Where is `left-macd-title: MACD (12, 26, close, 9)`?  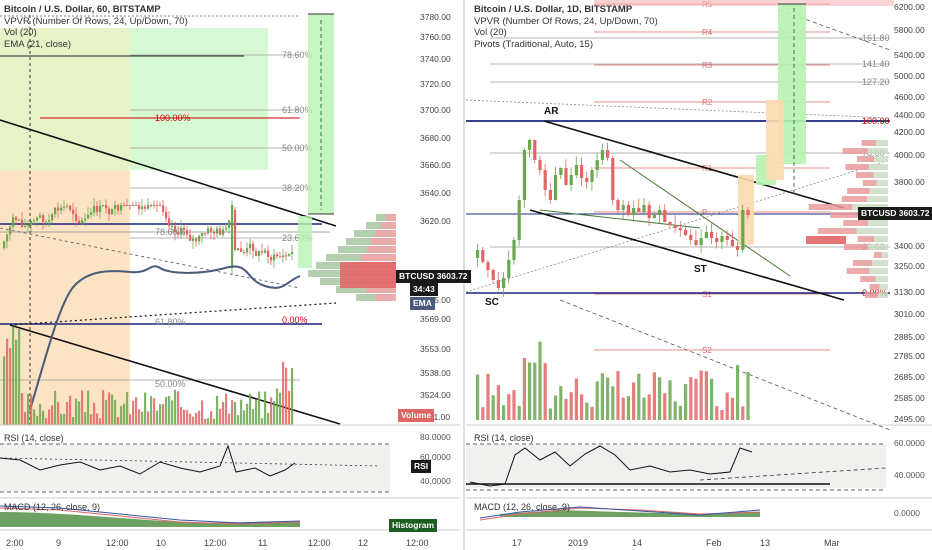
left-macd-title: MACD (12, 26, close, 9) is located at coordinates (52, 507).